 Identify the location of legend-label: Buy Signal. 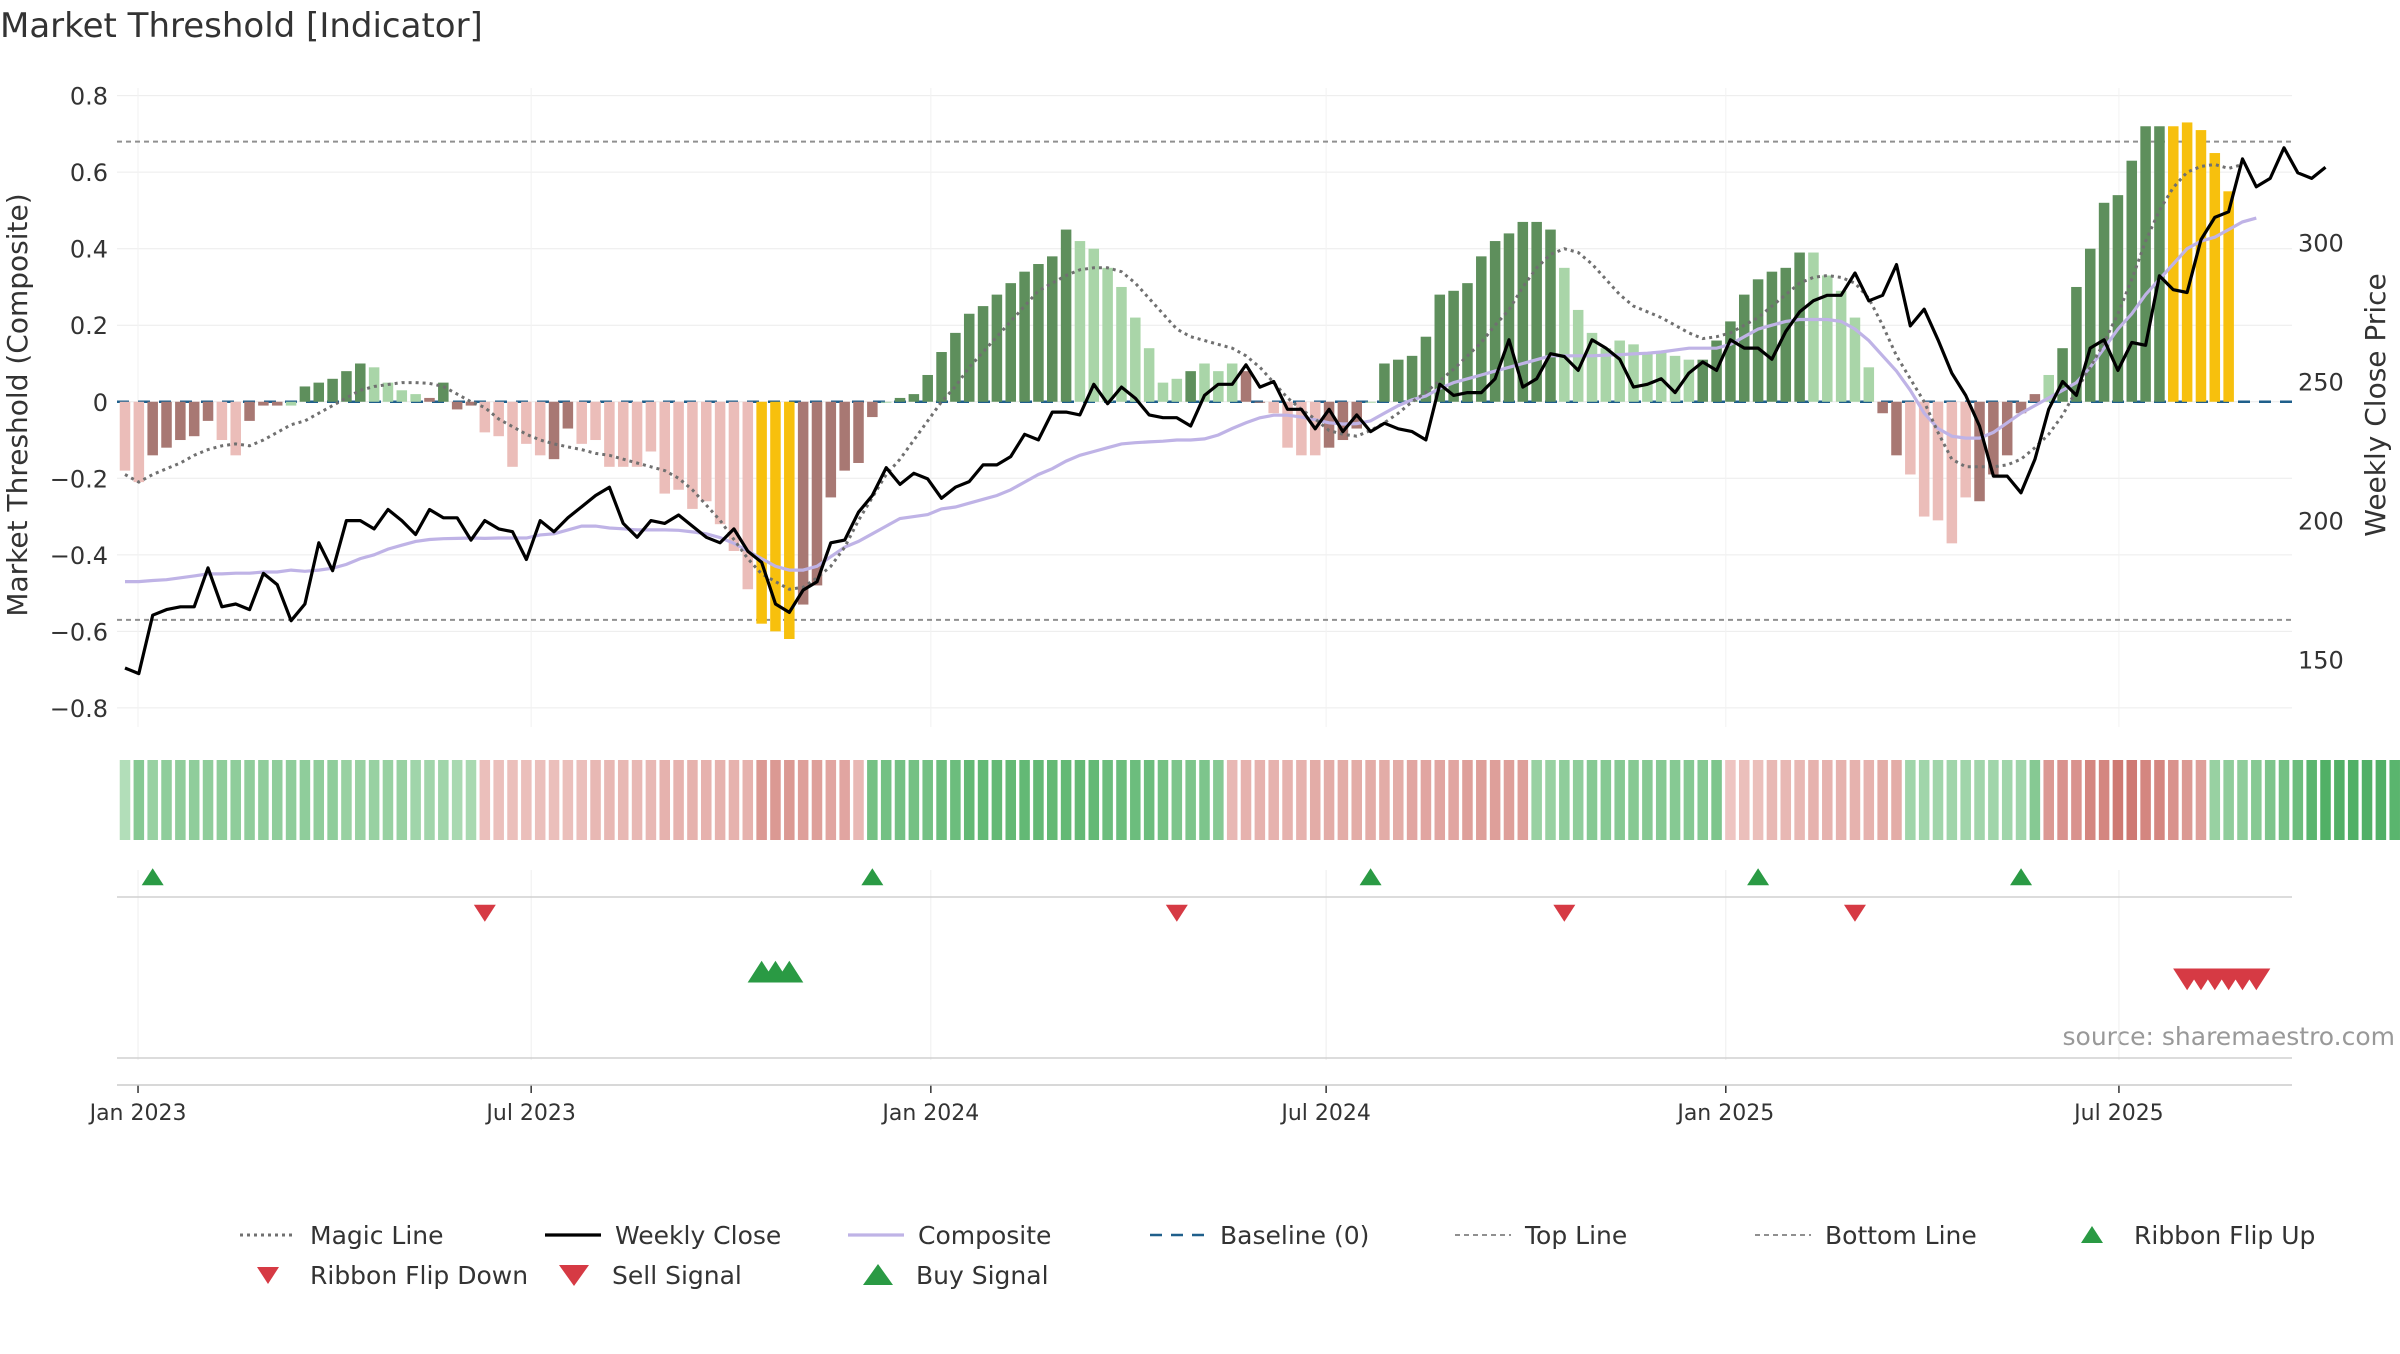
(982, 1275).